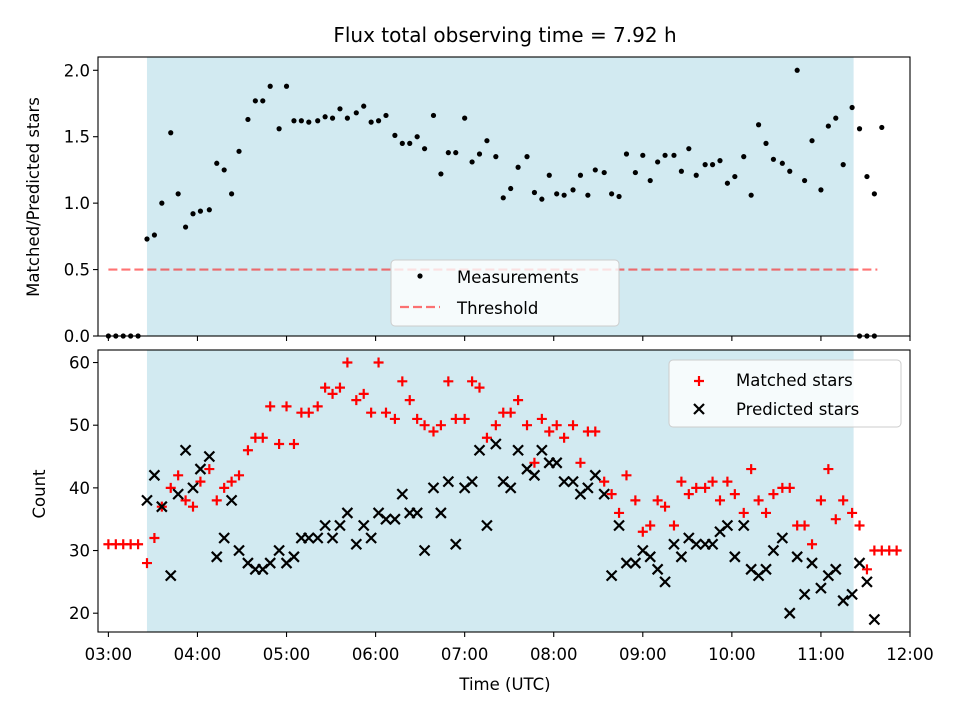 The height and width of the screenshot is (720, 960). I want to click on x-tick-label: 04:00, so click(198, 654).